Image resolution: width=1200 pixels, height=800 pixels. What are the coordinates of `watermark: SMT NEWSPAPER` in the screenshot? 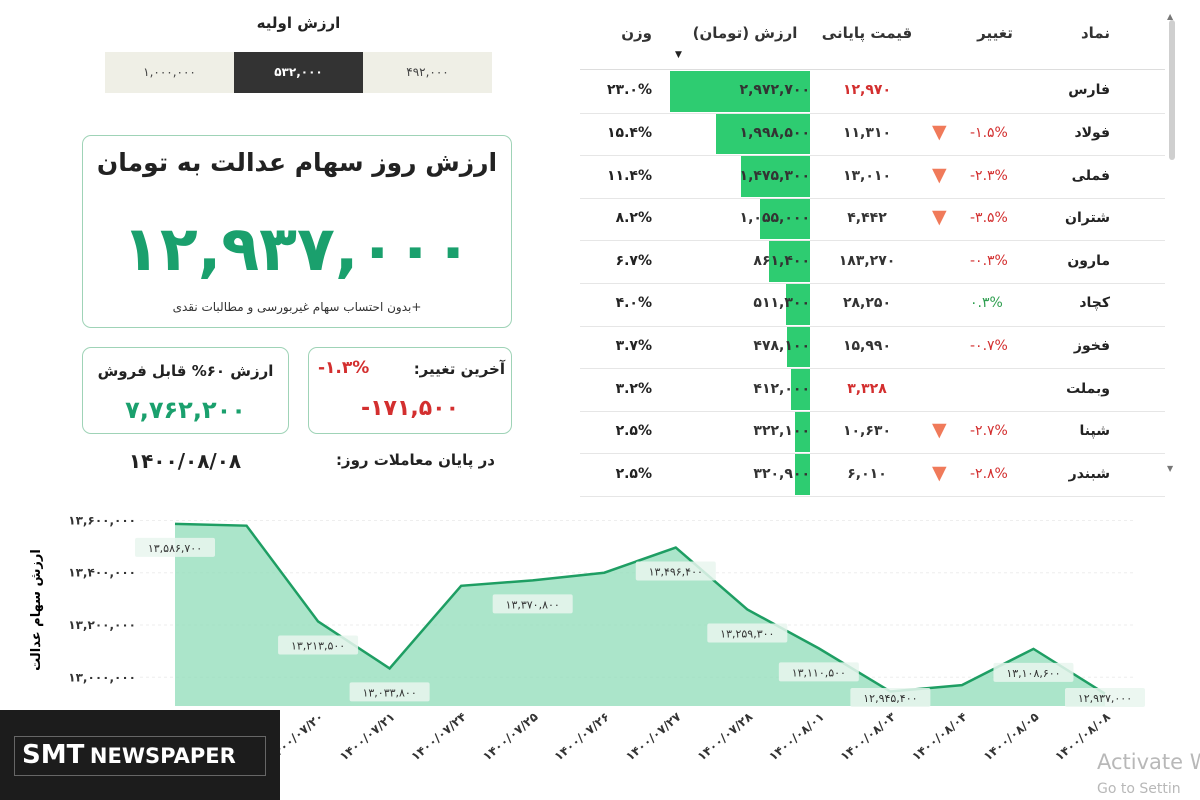 It's located at (140, 755).